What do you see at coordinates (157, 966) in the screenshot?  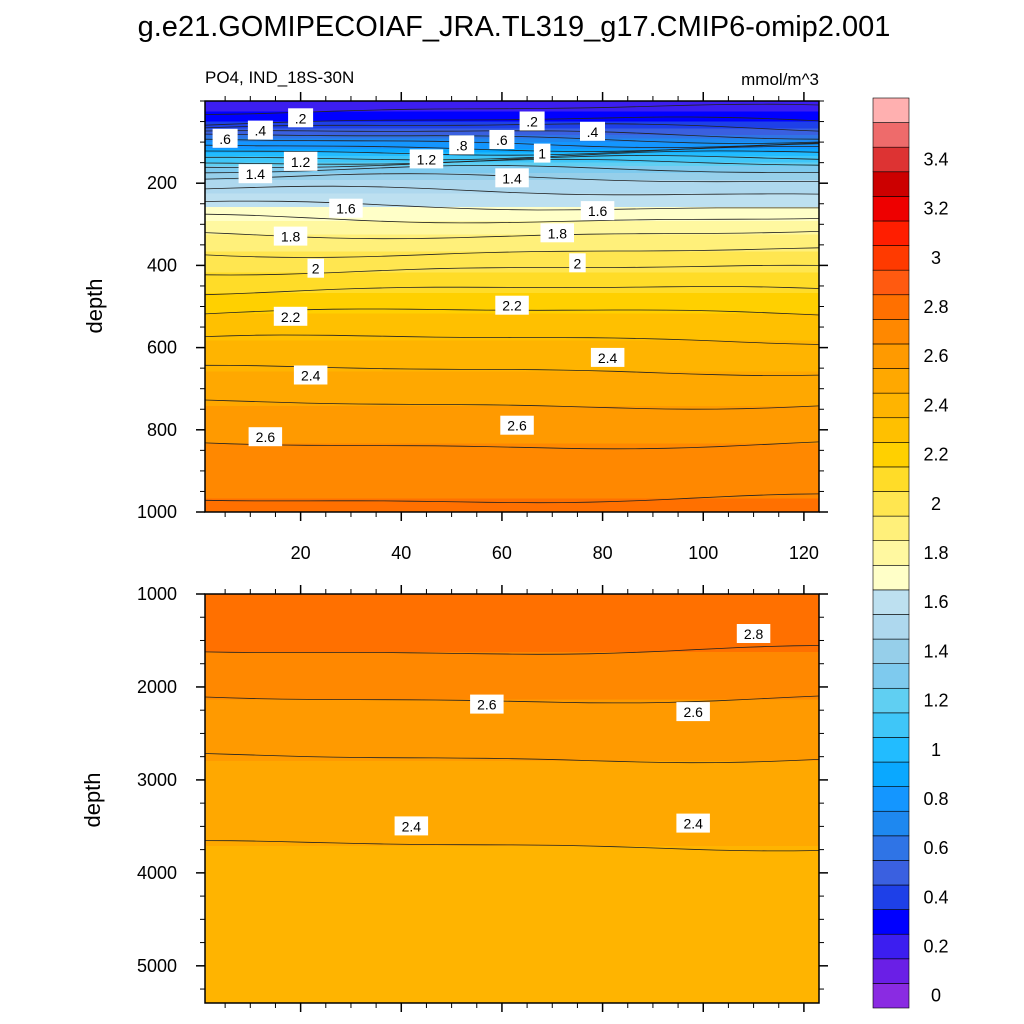 I see `lower-y-tick-label: 5000` at bounding box center [157, 966].